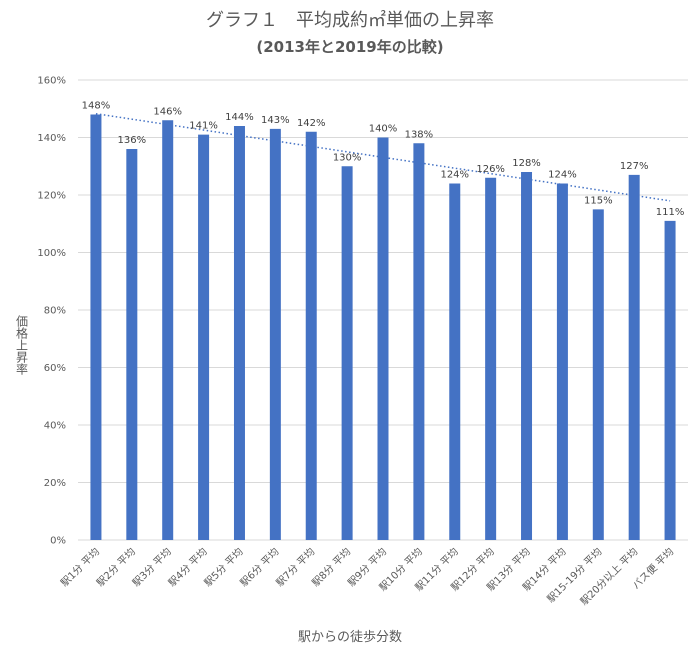 This screenshot has height=660, width=700. What do you see at coordinates (349, 637) in the screenshot?
I see `x-axis-label: 駅からの徒歩分数` at bounding box center [349, 637].